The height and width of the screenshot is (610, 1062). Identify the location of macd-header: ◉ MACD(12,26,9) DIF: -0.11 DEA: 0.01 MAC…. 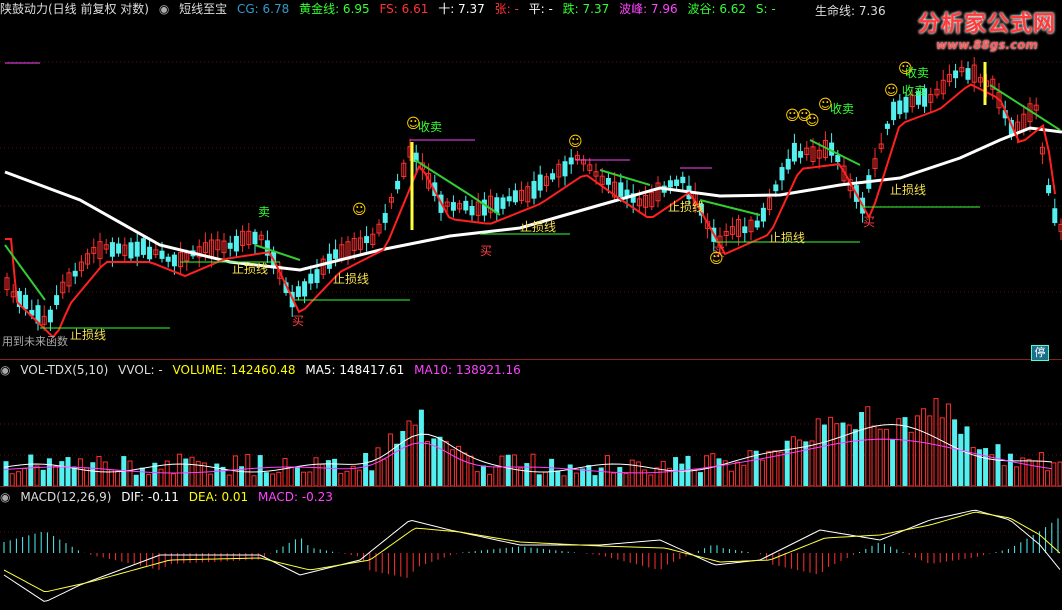
(169, 497).